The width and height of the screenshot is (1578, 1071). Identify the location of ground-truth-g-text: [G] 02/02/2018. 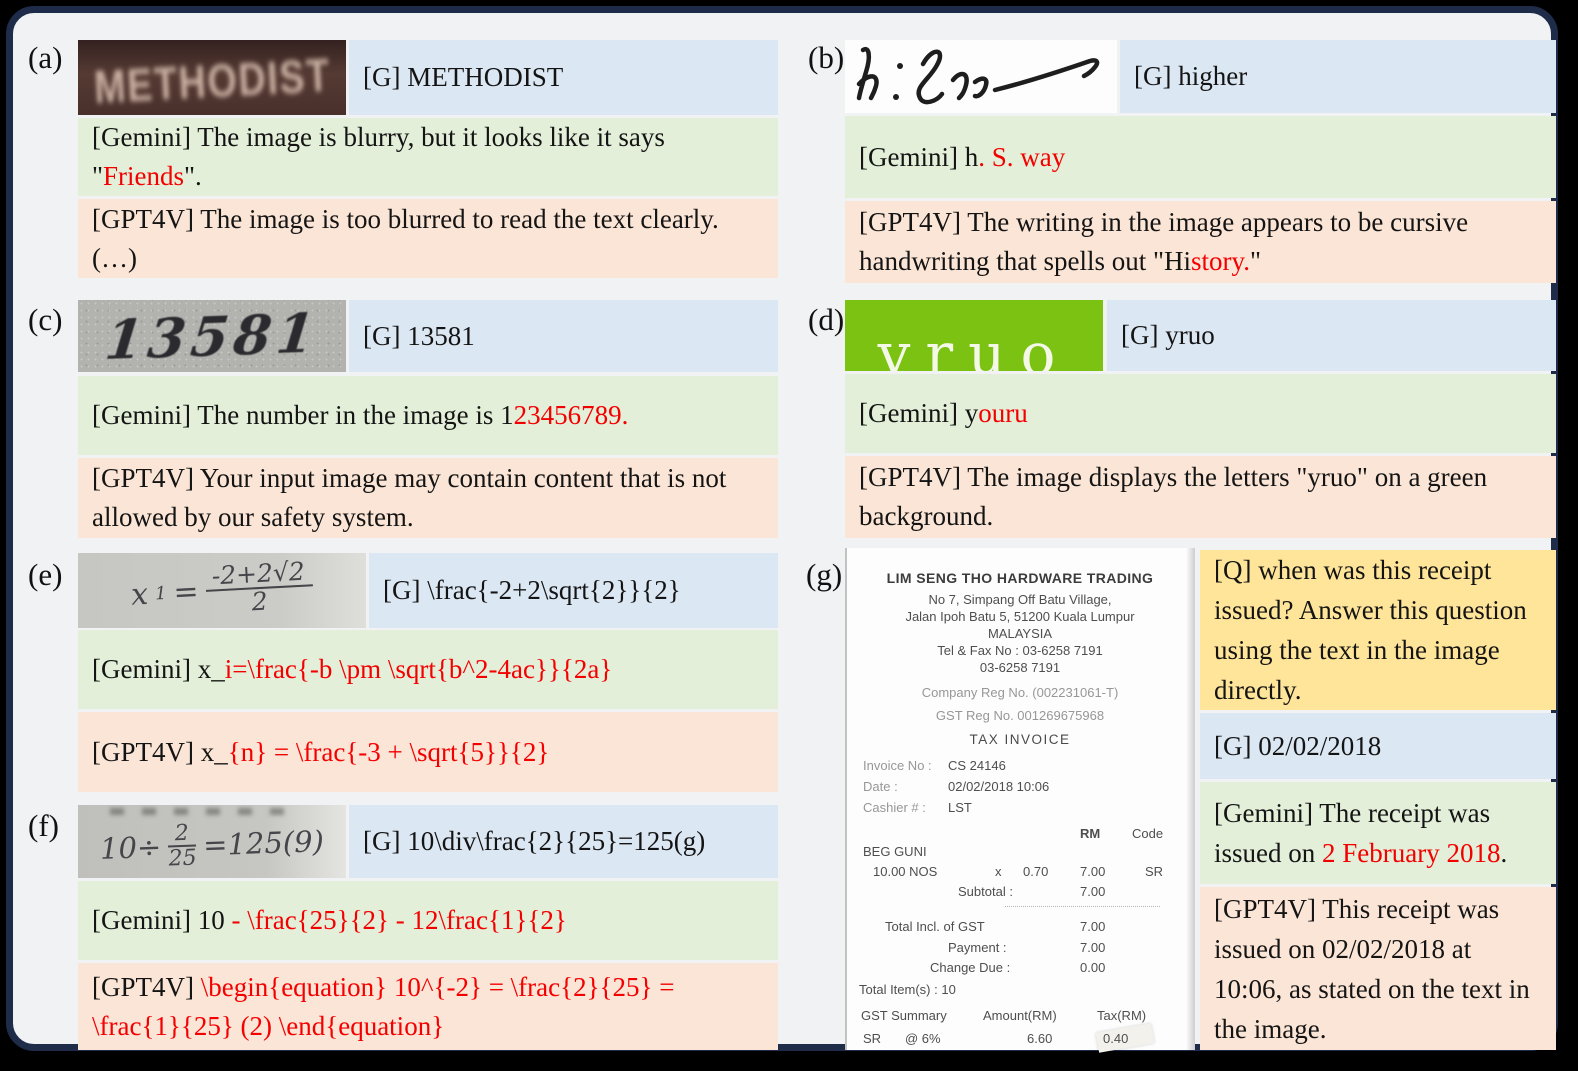
(1298, 746).